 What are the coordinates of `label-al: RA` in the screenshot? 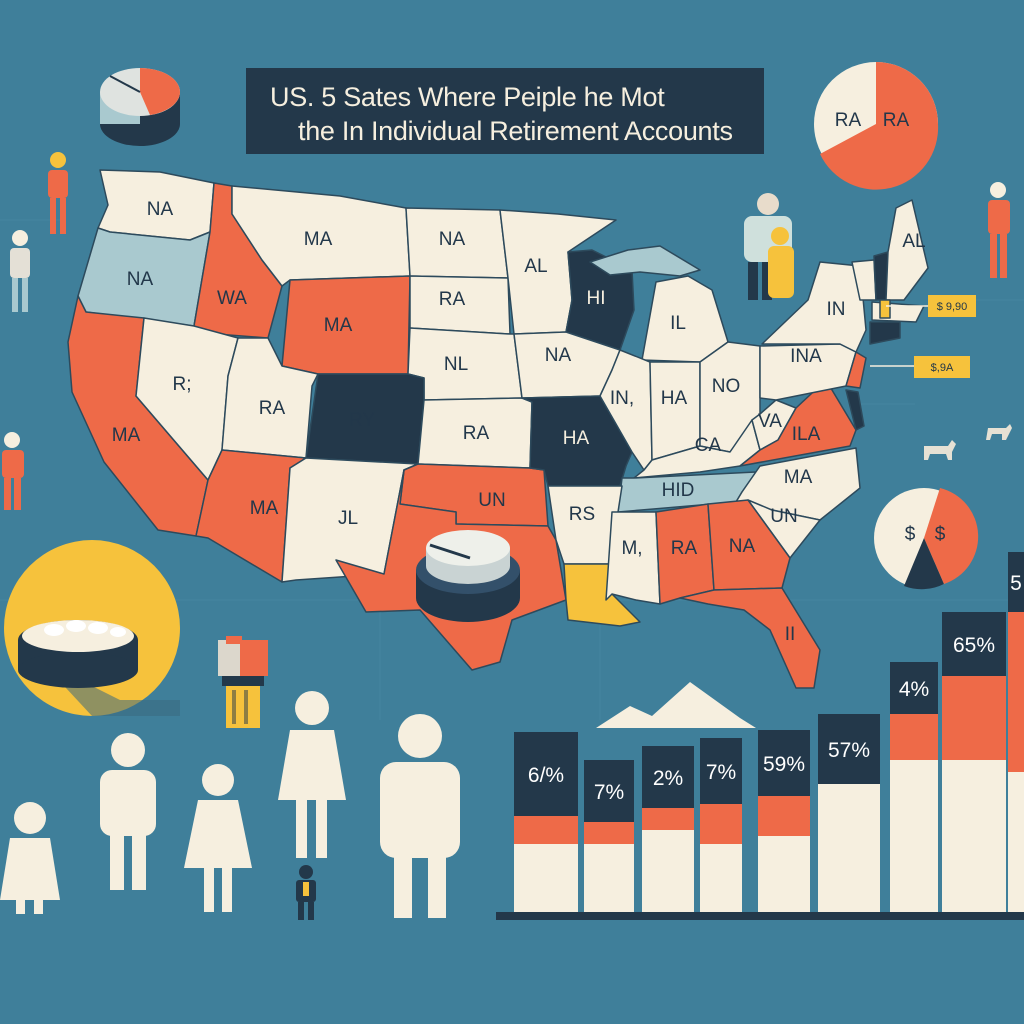 It's located at (684, 548).